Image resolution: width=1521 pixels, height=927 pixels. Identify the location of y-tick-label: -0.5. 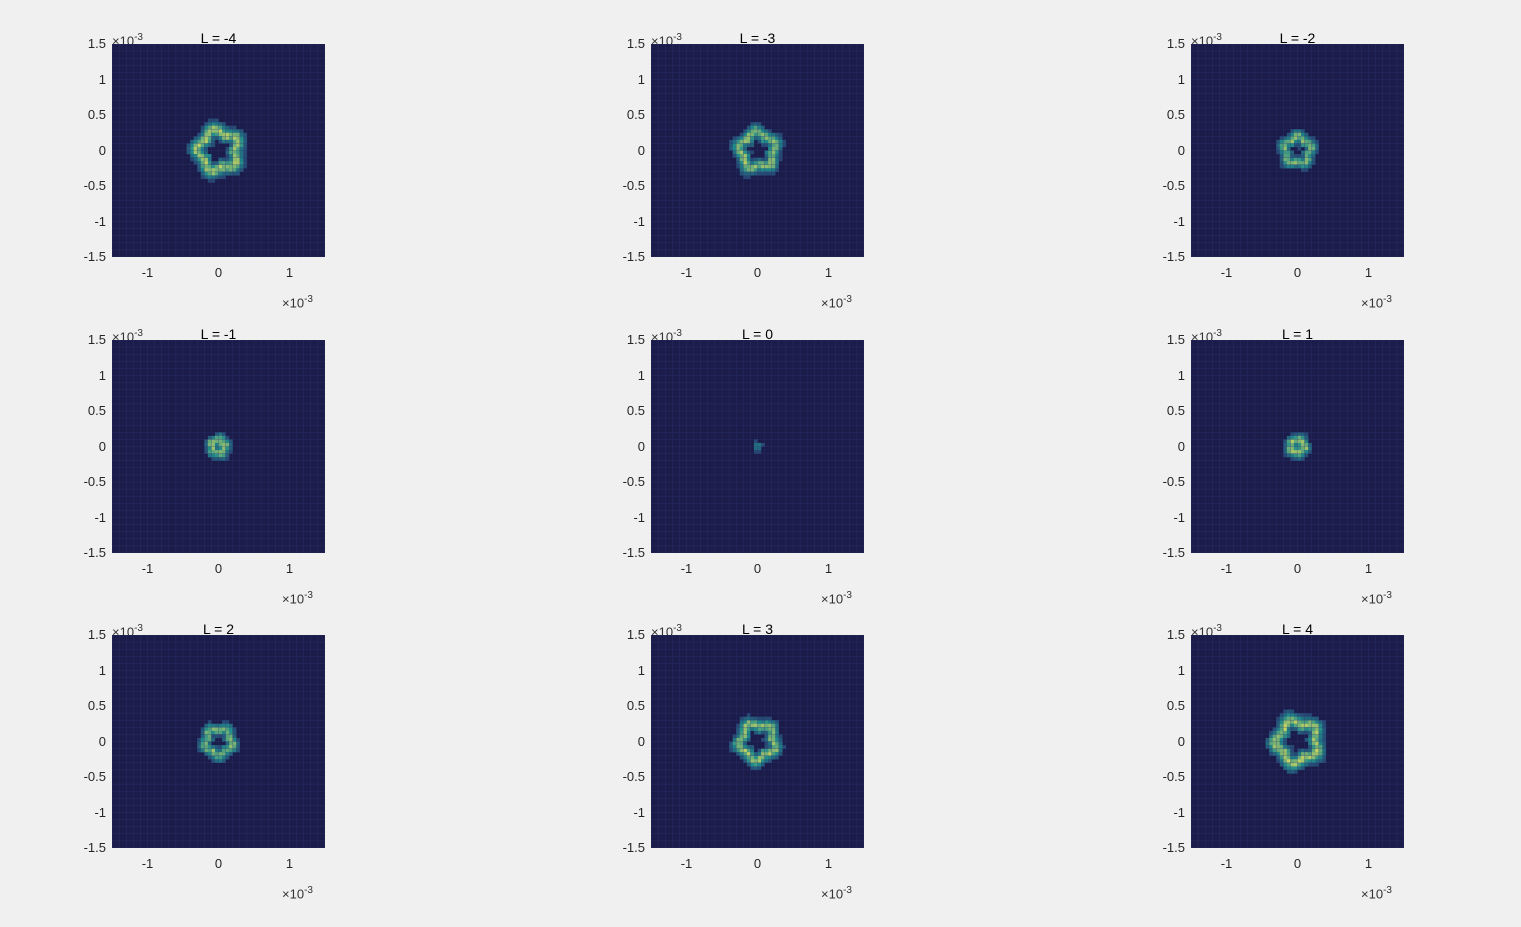
(1173, 776).